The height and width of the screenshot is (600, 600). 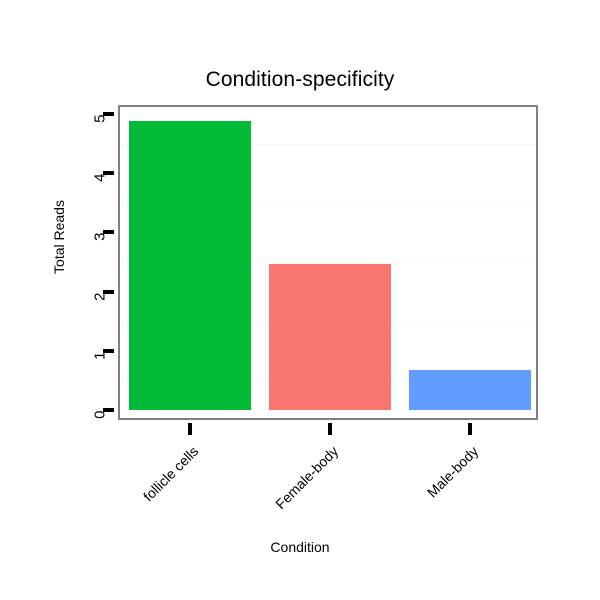 I want to click on y-tick-label: 1, so click(x=100, y=355).